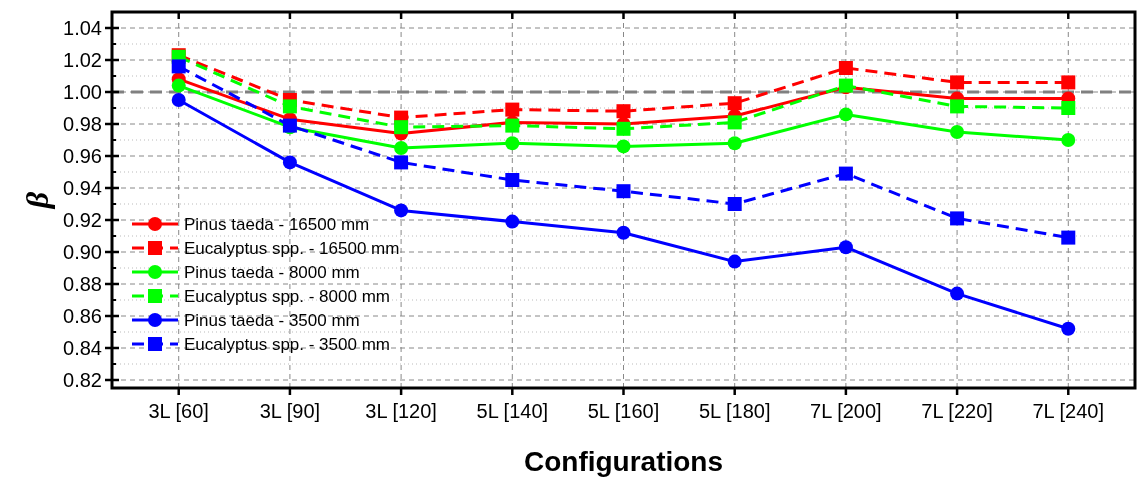 This screenshot has width=1138, height=477. I want to click on y-tick-label: 0.92, so click(82, 220).